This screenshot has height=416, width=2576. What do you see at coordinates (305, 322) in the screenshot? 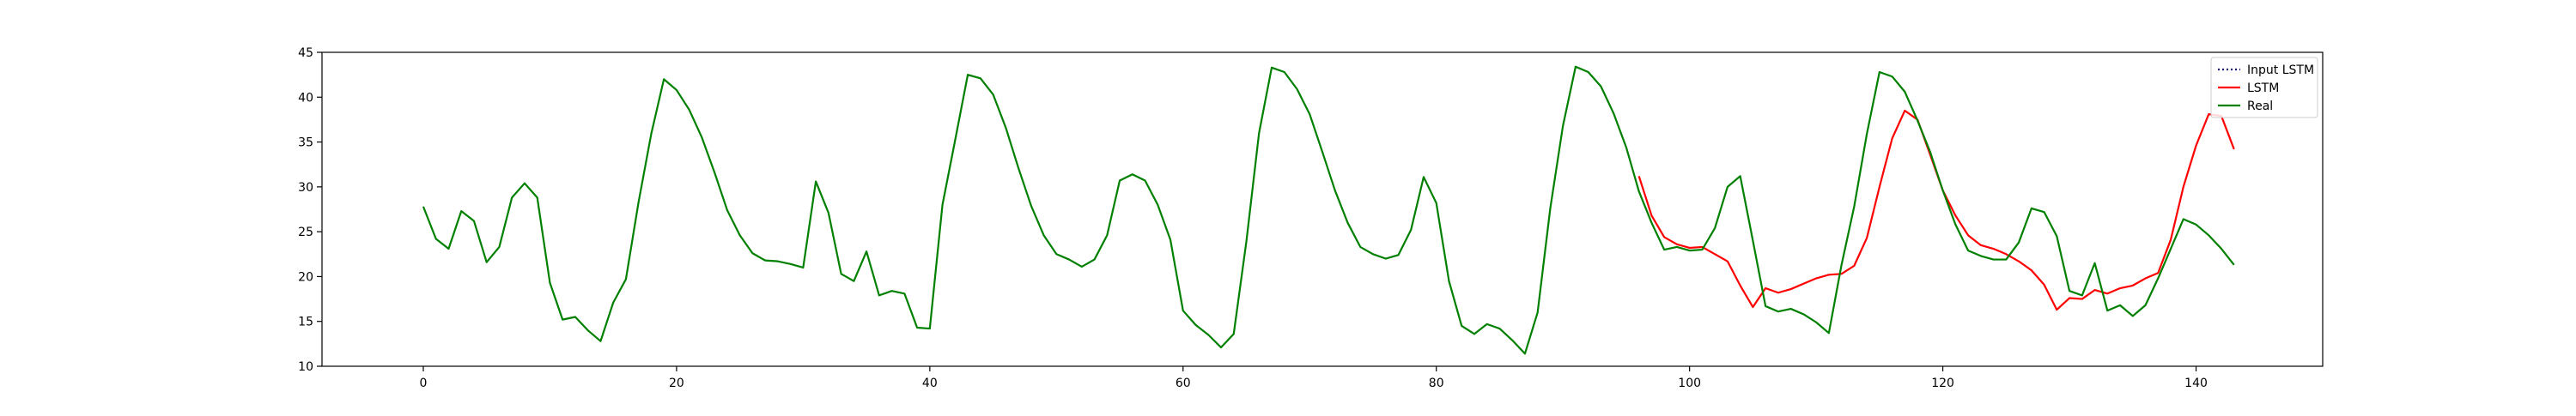
I see `y-tick-label: 15` at bounding box center [305, 322].